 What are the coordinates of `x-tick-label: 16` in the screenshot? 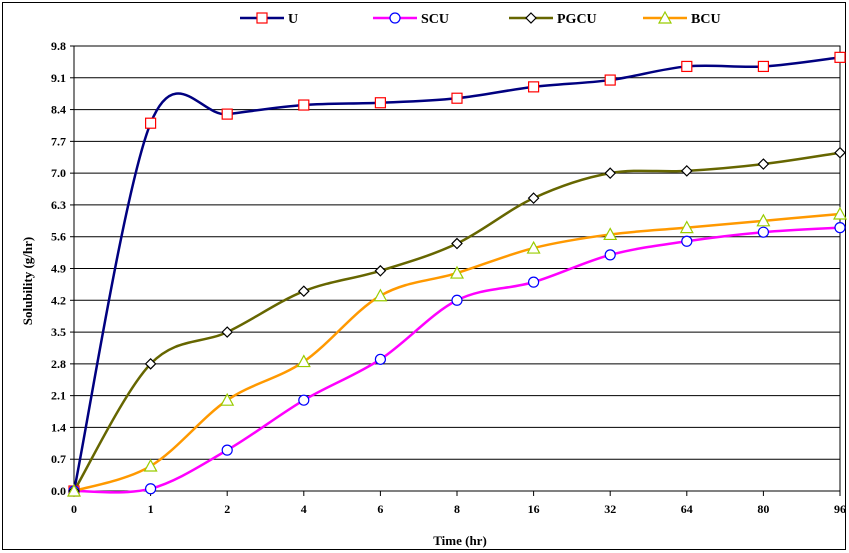 It's located at (534, 509).